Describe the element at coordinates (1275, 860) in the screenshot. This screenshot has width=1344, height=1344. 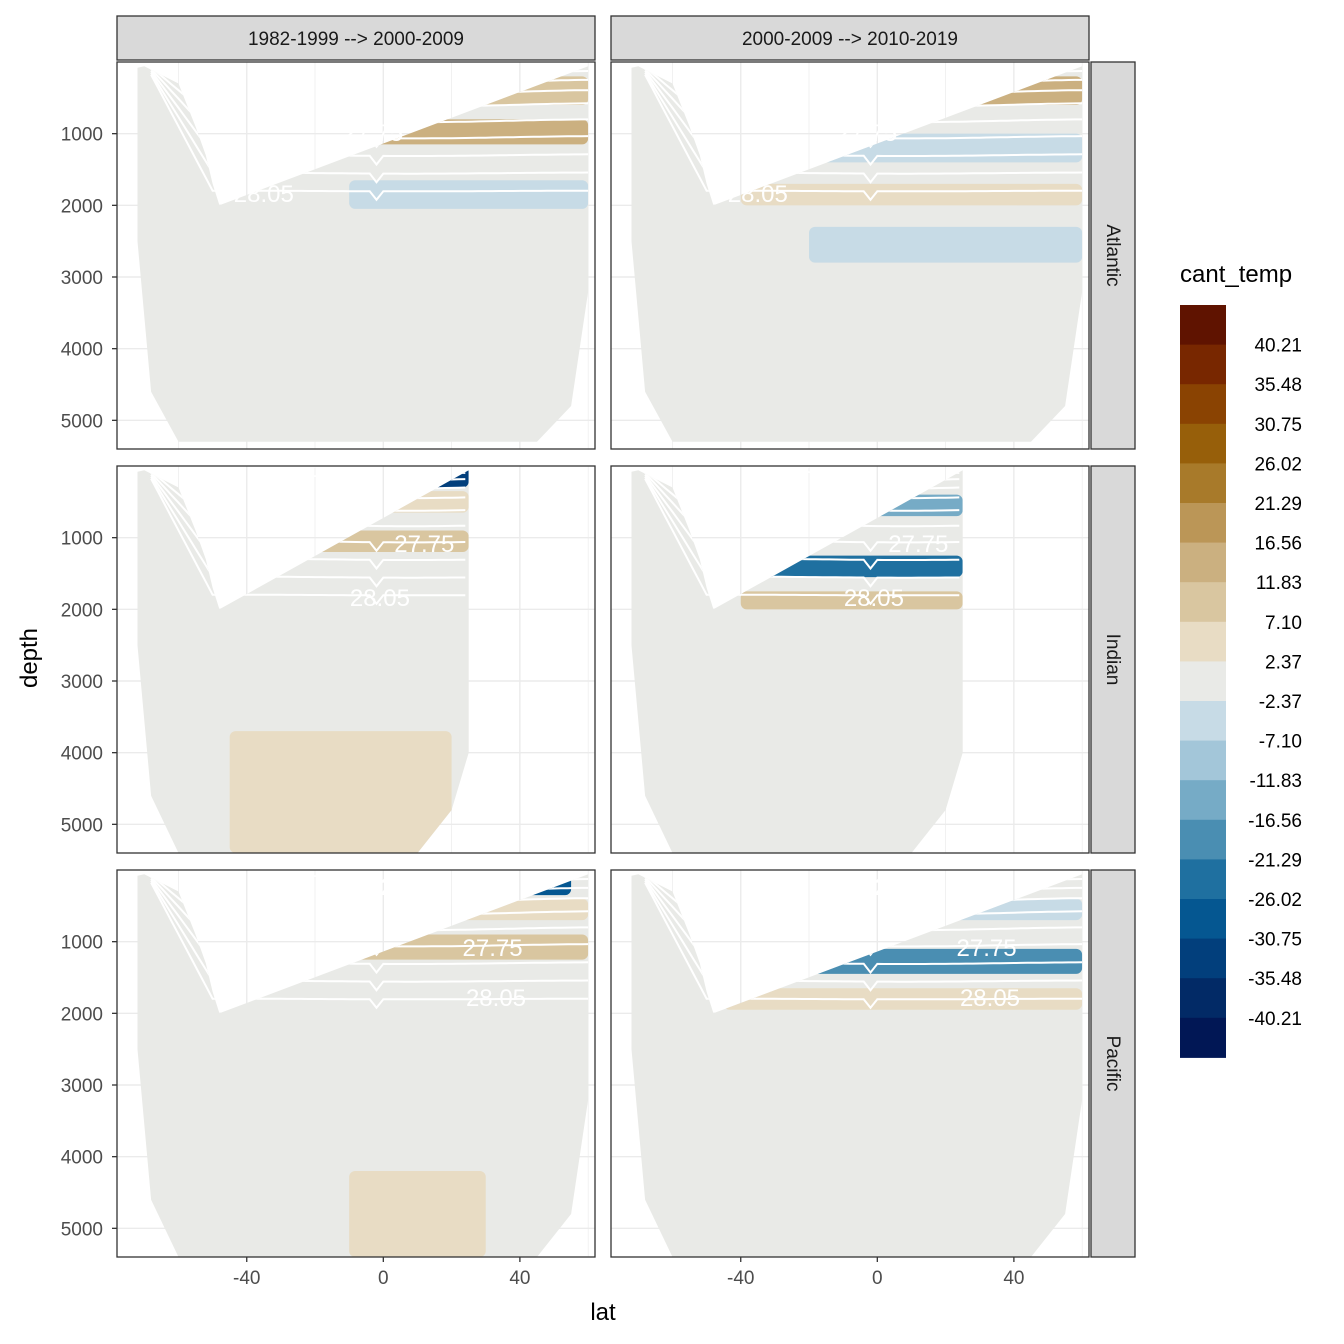
I see `legend-label: -21.29` at that location.